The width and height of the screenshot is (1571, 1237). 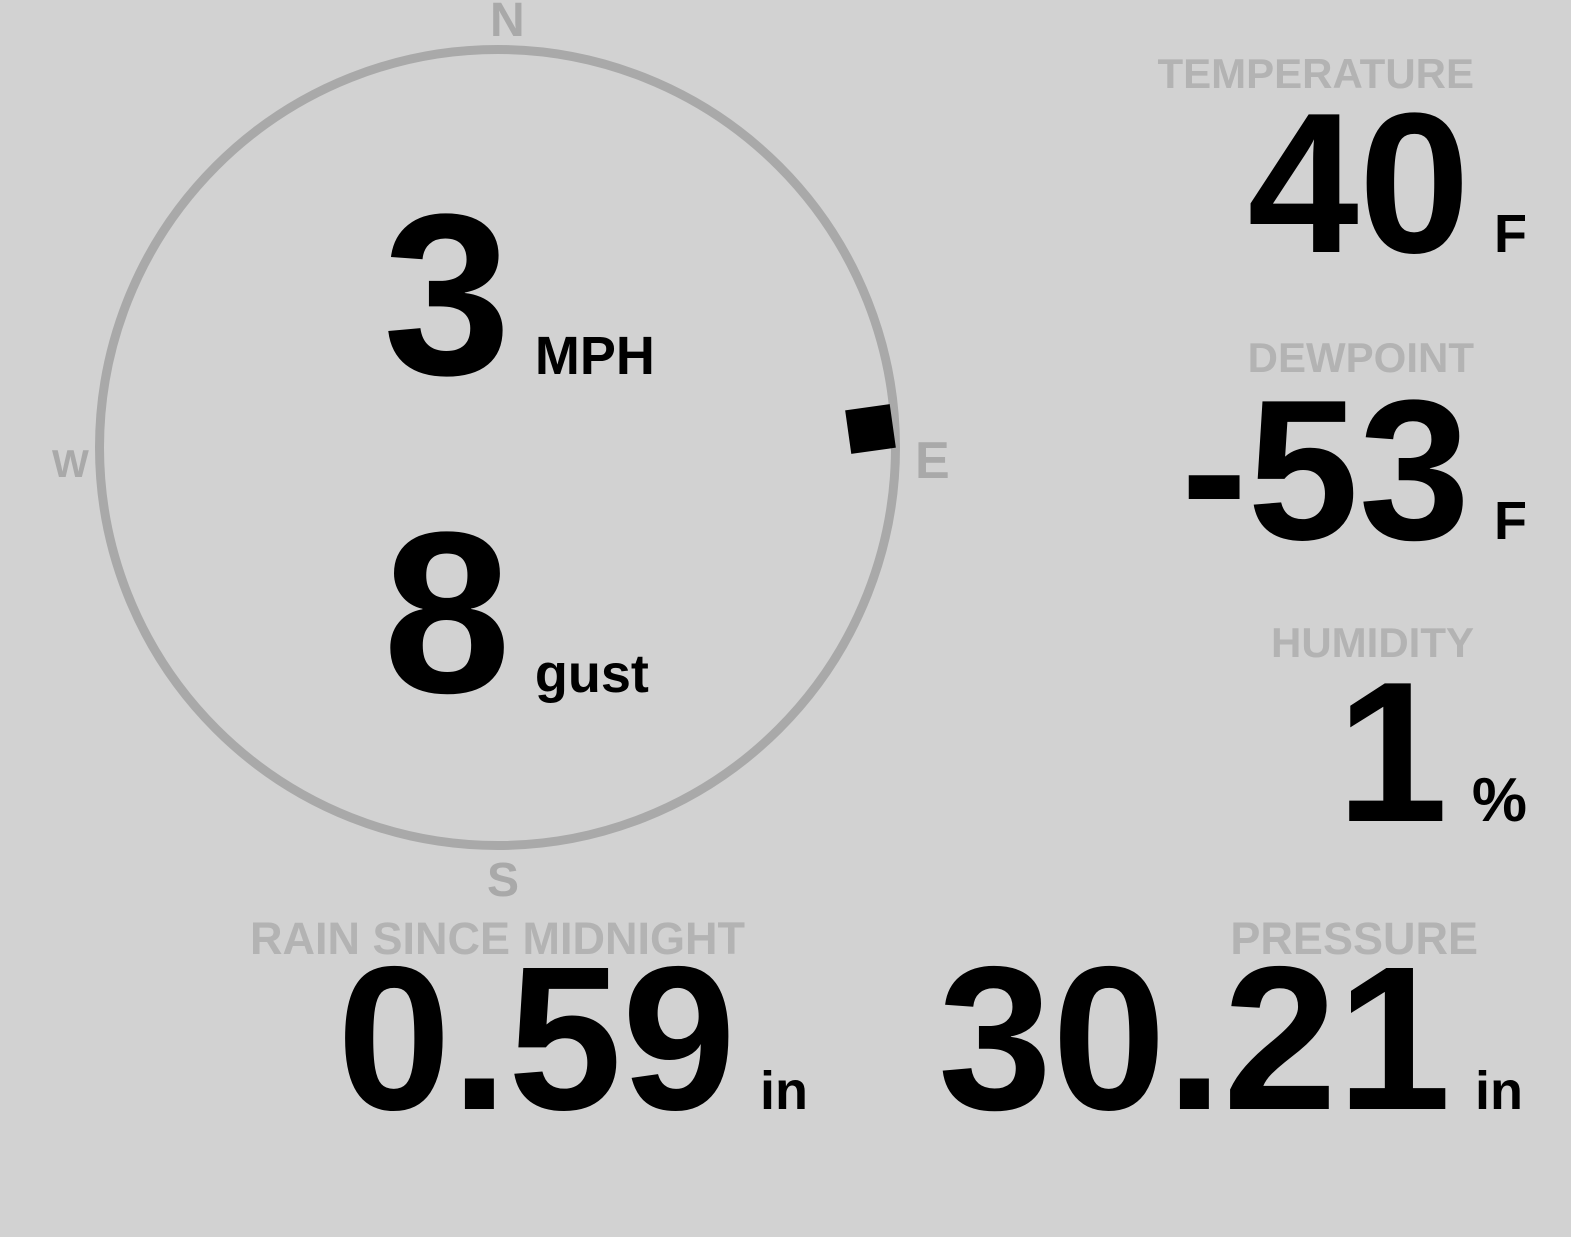 I want to click on compass-label-south: S, so click(x=503, y=880).